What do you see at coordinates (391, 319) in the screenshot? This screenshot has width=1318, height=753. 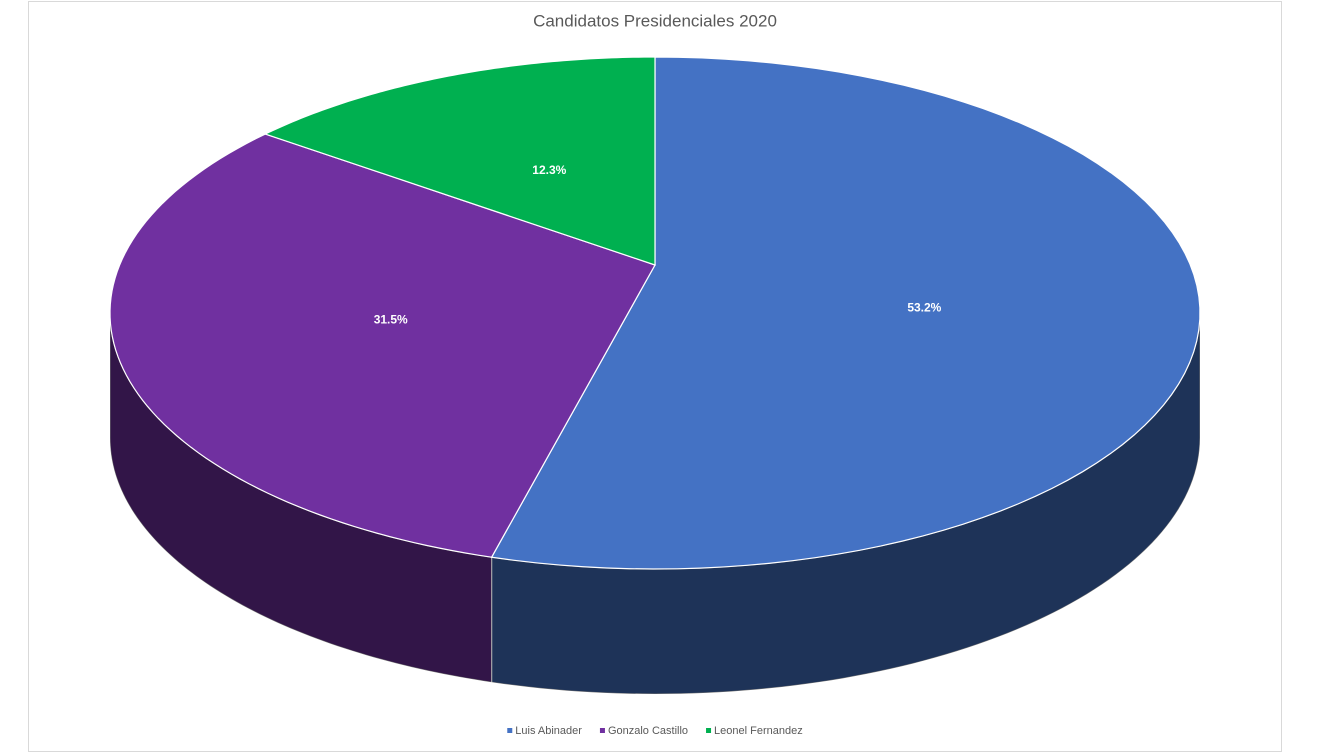 I see `data-label: 31.5%` at bounding box center [391, 319].